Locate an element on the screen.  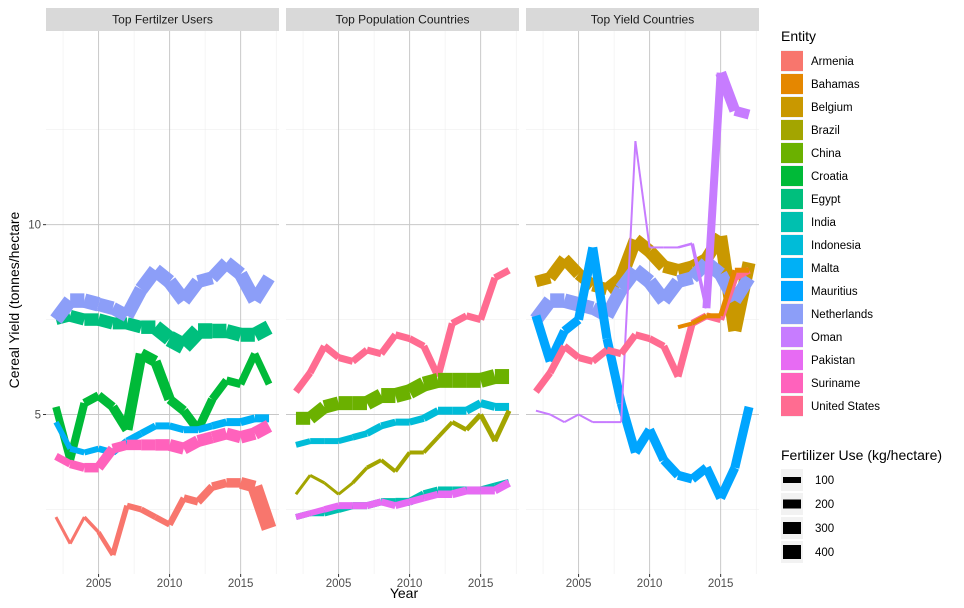
legend-item-croatia: Croatia is located at coordinates (815, 176).